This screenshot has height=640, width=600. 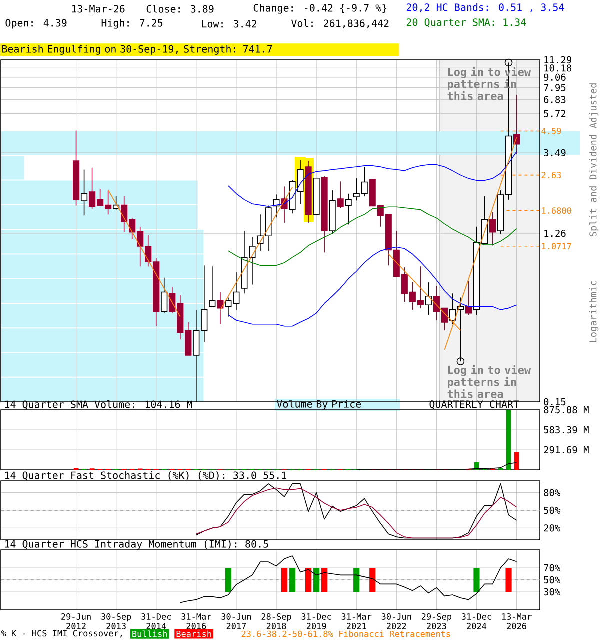 I want to click on ref-line-label: 1.6800, so click(x=557, y=211).